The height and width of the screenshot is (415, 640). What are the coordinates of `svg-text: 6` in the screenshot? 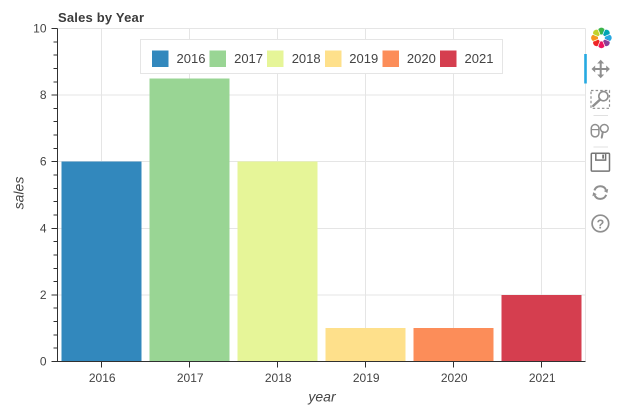 It's located at (43, 162).